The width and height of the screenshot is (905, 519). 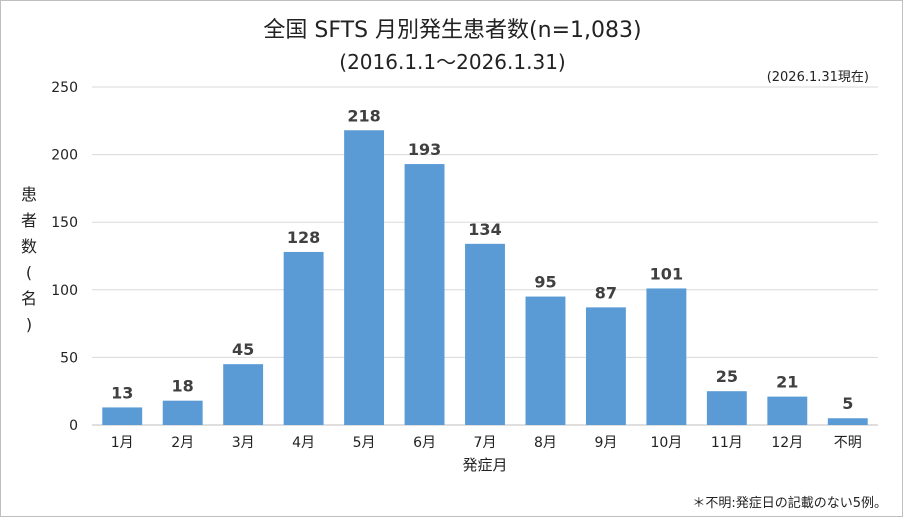 What do you see at coordinates (182, 443) in the screenshot?
I see `category-label: 2月` at bounding box center [182, 443].